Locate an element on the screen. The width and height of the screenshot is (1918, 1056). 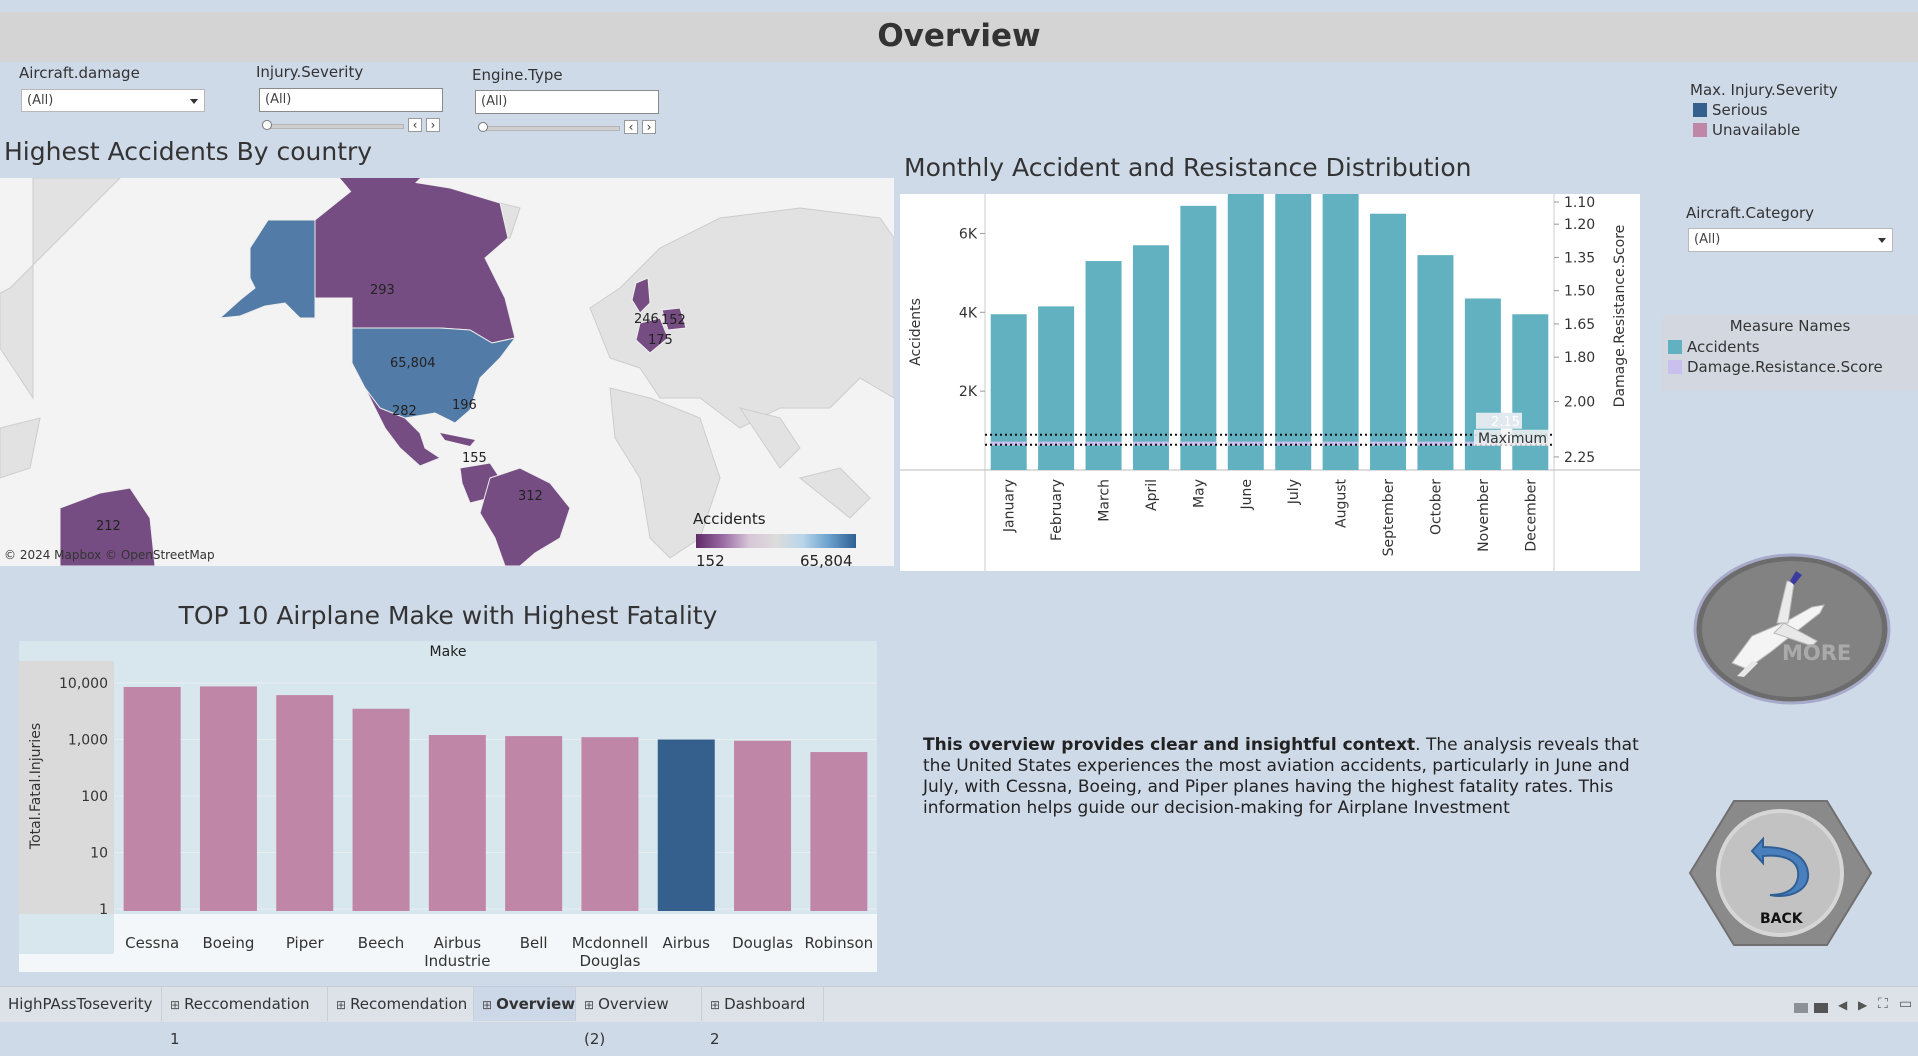
map-region-france is located at coordinates (652, 335).